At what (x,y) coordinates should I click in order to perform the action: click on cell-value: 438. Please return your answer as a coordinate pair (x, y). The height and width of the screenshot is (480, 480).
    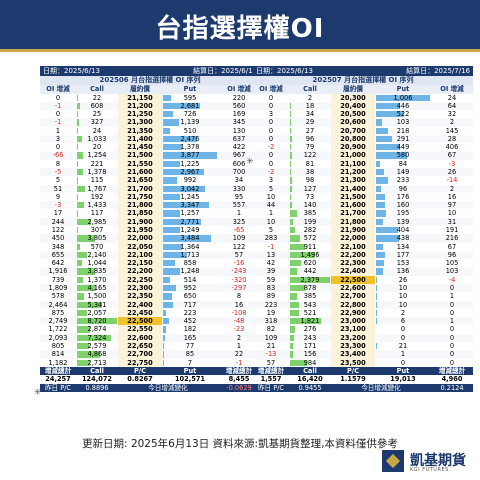
    Looking at the image, I should click on (403, 238).